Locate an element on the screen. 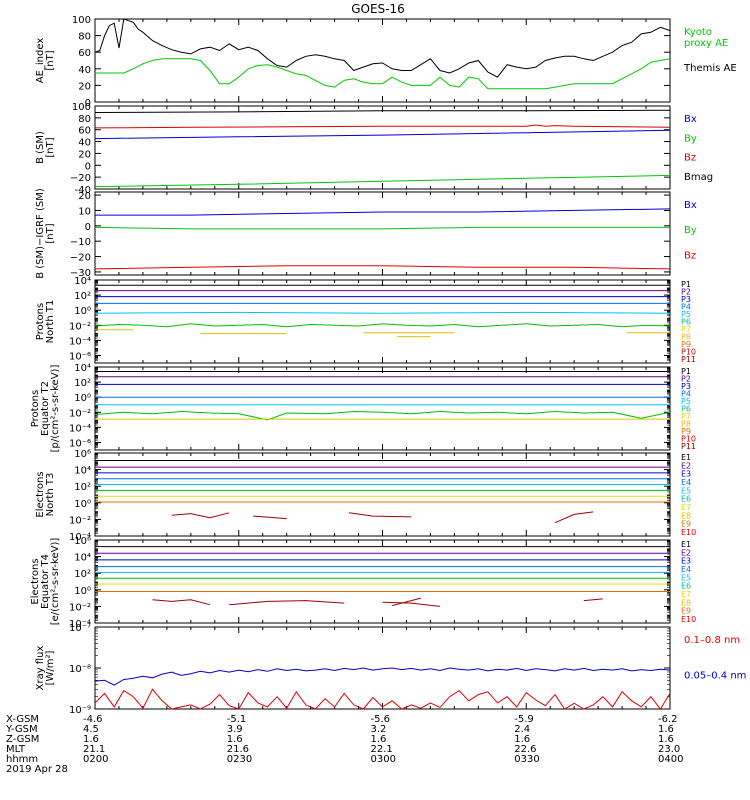 This screenshot has width=750, height=800. series-e9a is located at coordinates (181, 602).